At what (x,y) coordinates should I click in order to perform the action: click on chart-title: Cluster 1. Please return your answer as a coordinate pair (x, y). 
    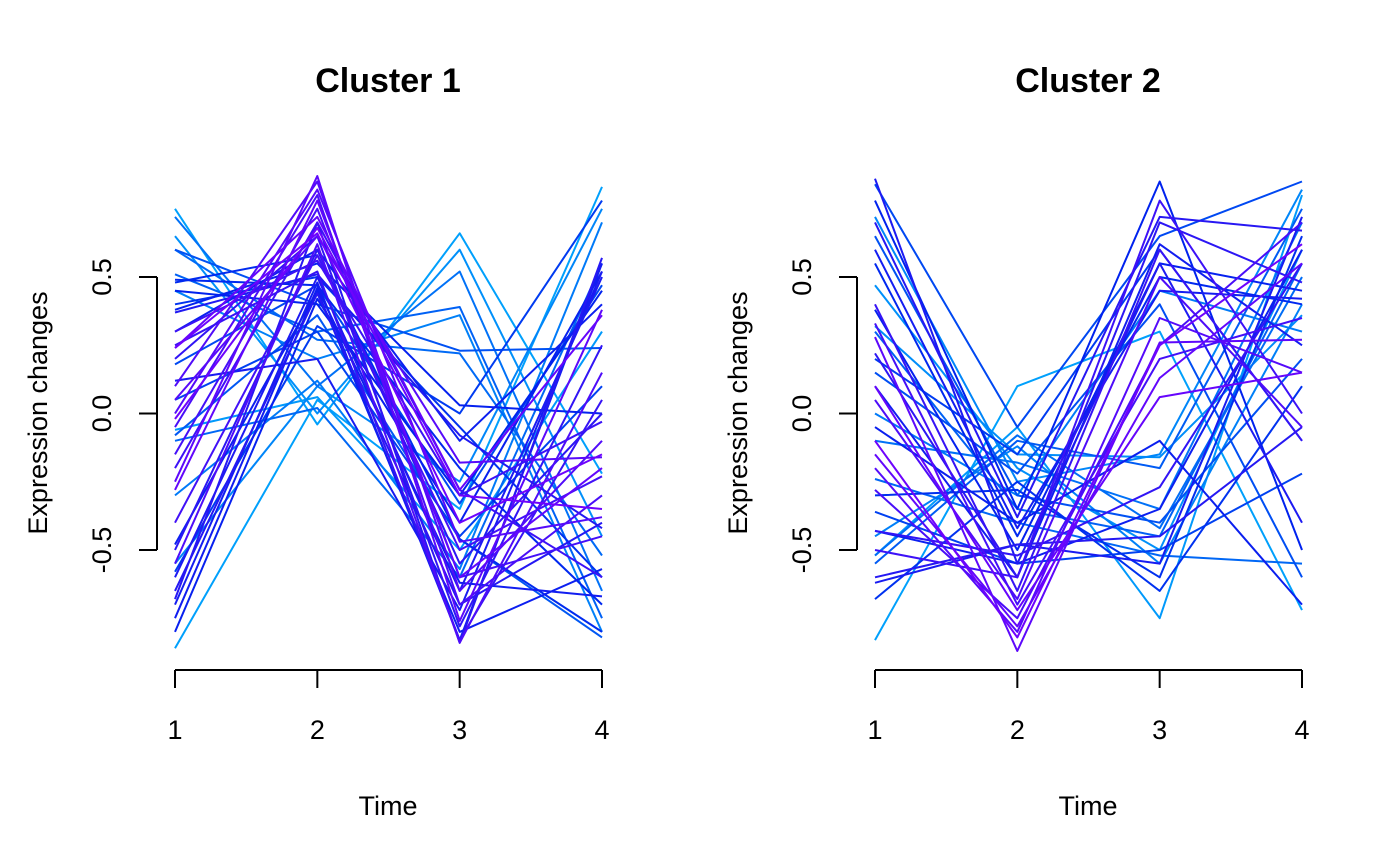
    Looking at the image, I should click on (388, 81).